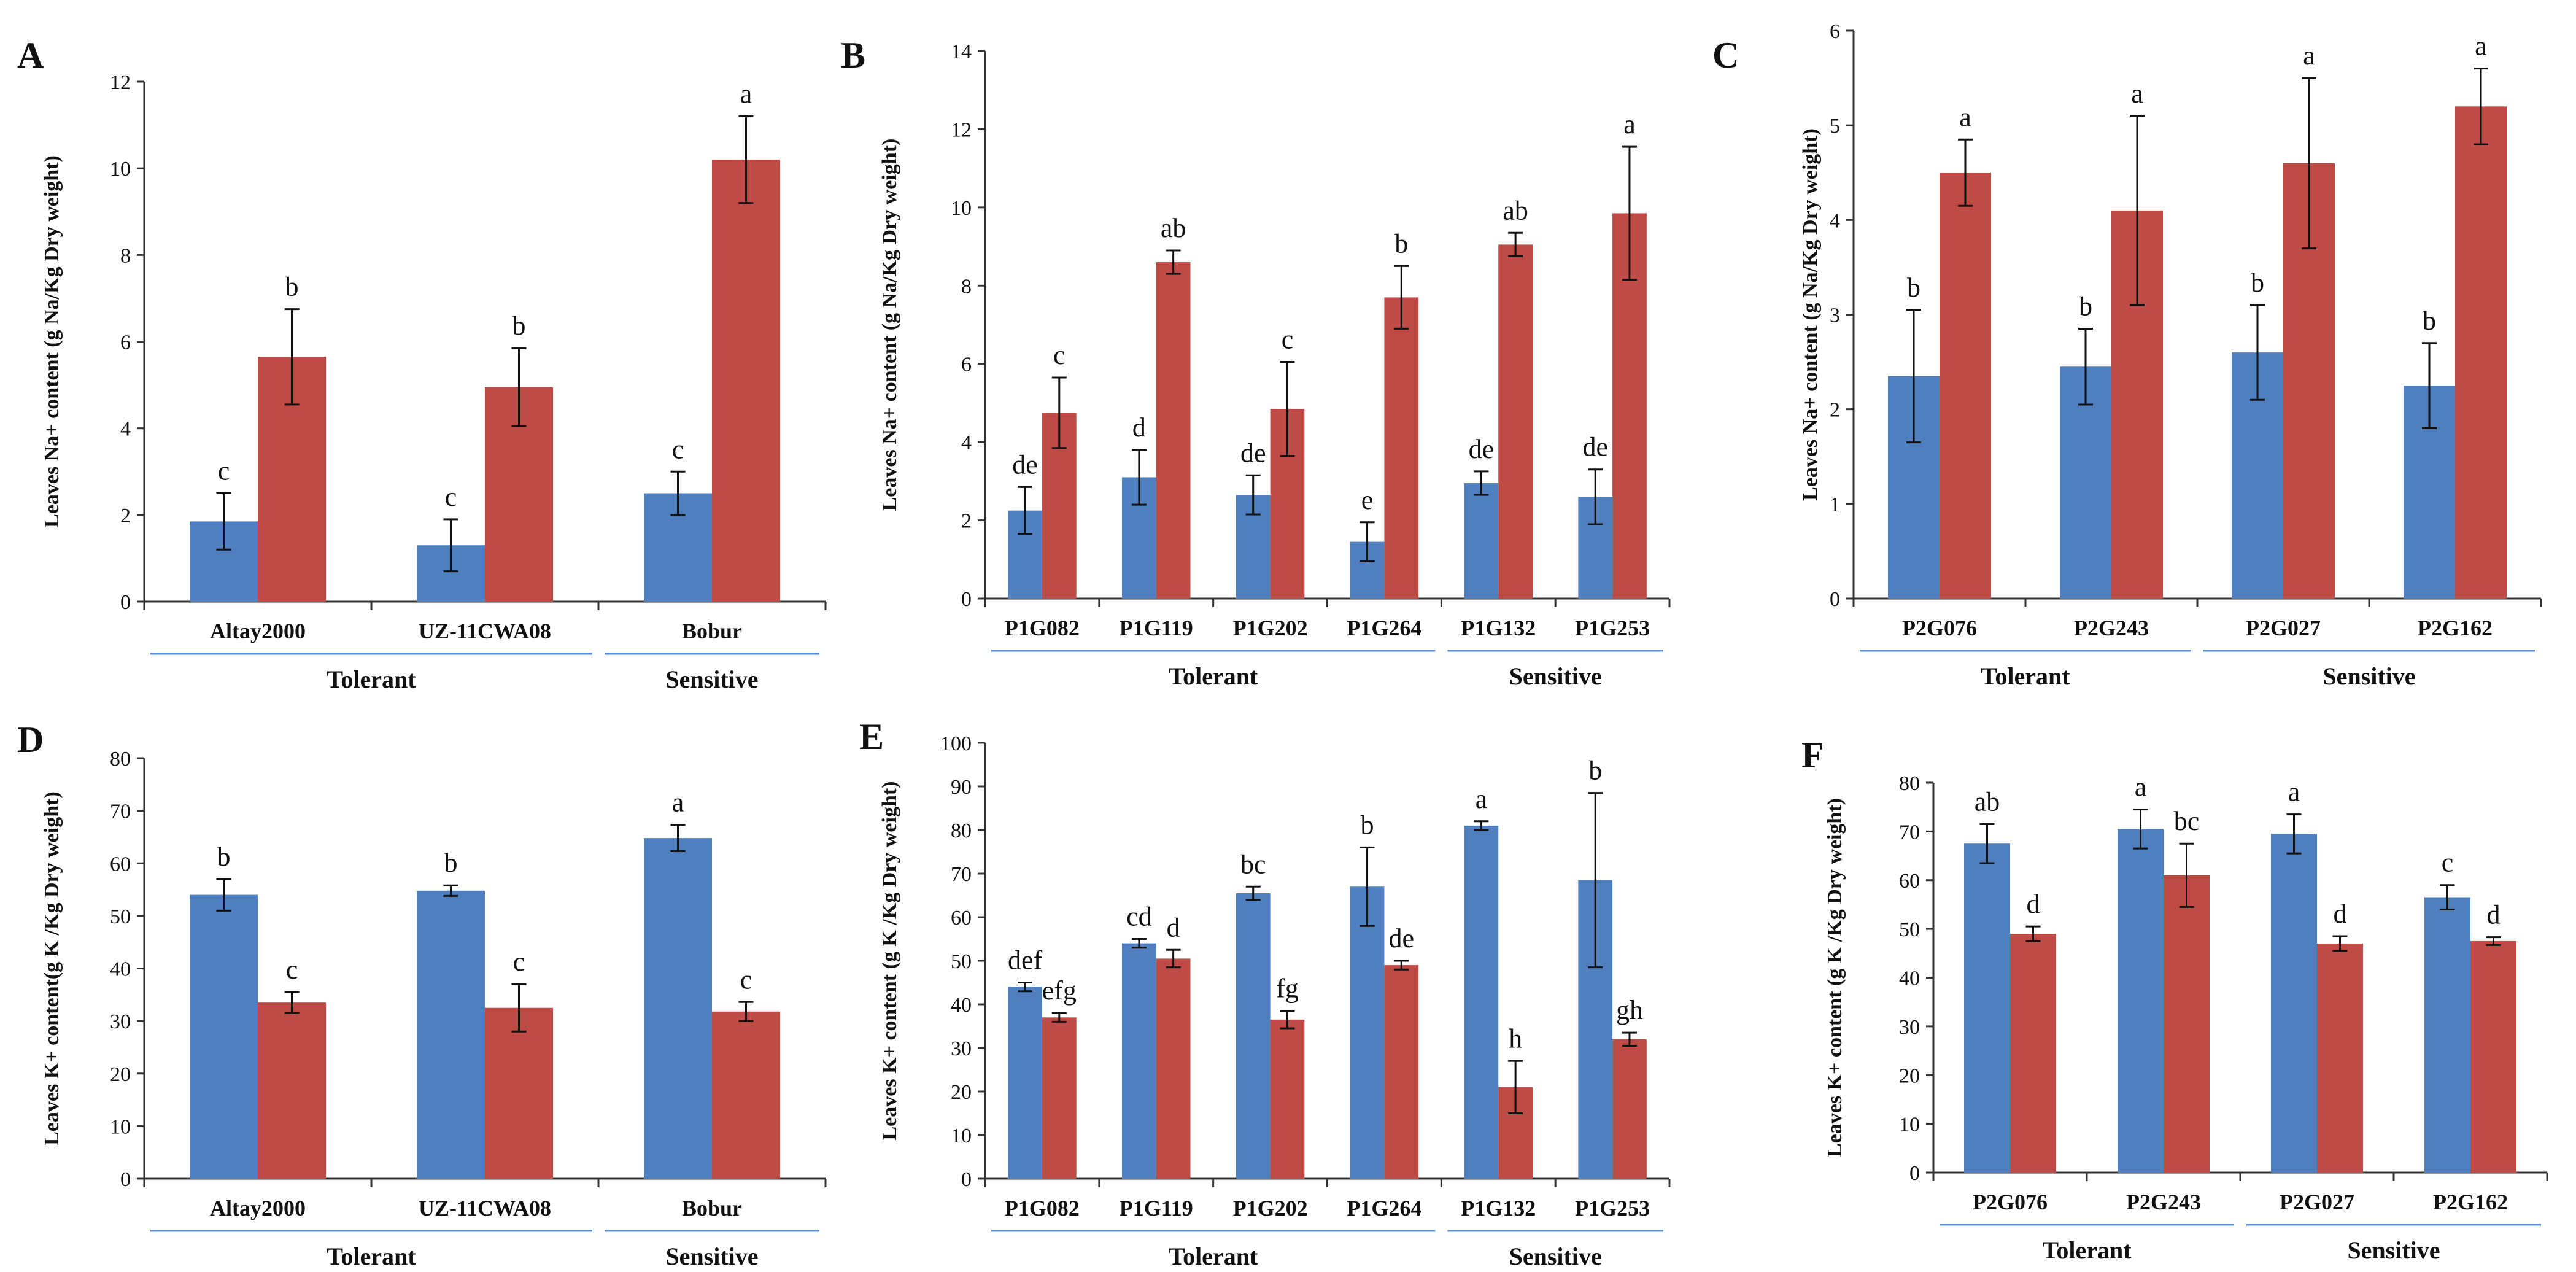 Image resolution: width=2576 pixels, height=1272 pixels. What do you see at coordinates (1059, 990) in the screenshot?
I see `chart-e-significance-label: efg` at bounding box center [1059, 990].